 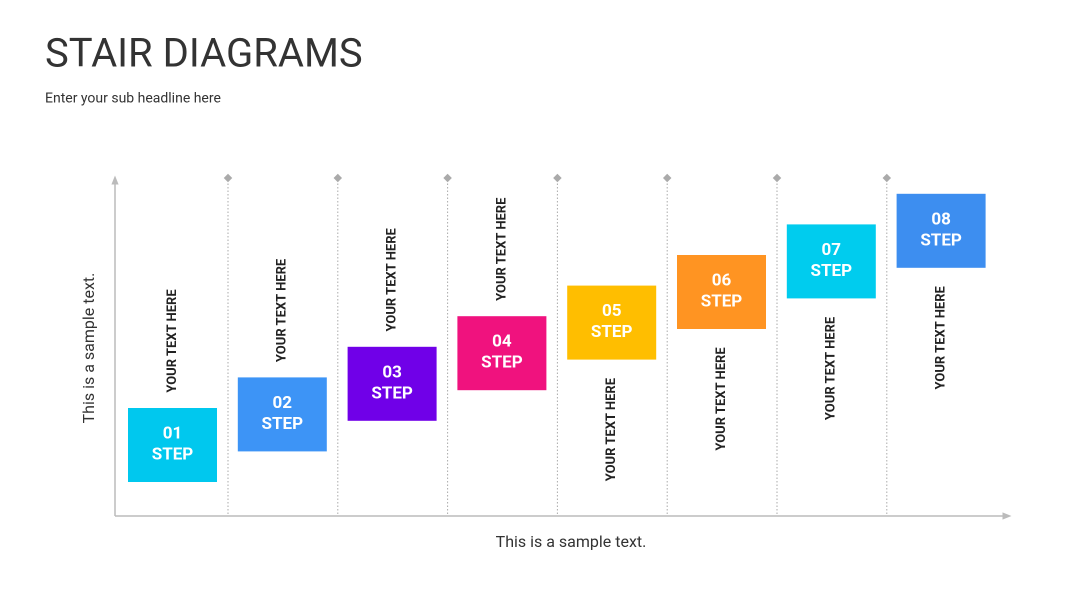 What do you see at coordinates (88, 348) in the screenshot?
I see `y-axis-label: This is a sample text.` at bounding box center [88, 348].